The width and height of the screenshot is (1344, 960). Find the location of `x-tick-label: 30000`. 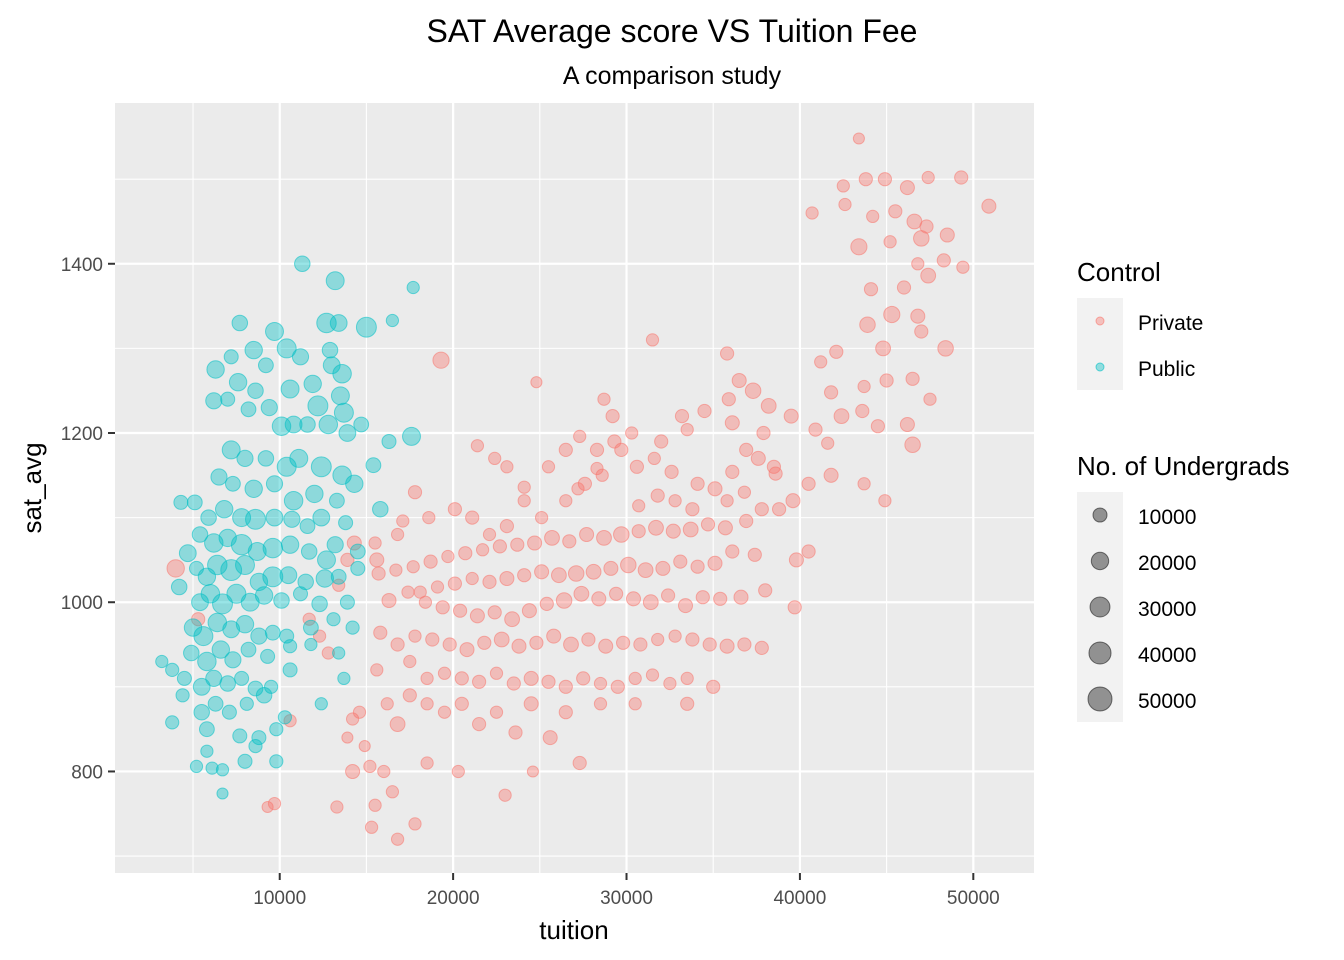

x-tick-label: 30000 is located at coordinates (626, 898).